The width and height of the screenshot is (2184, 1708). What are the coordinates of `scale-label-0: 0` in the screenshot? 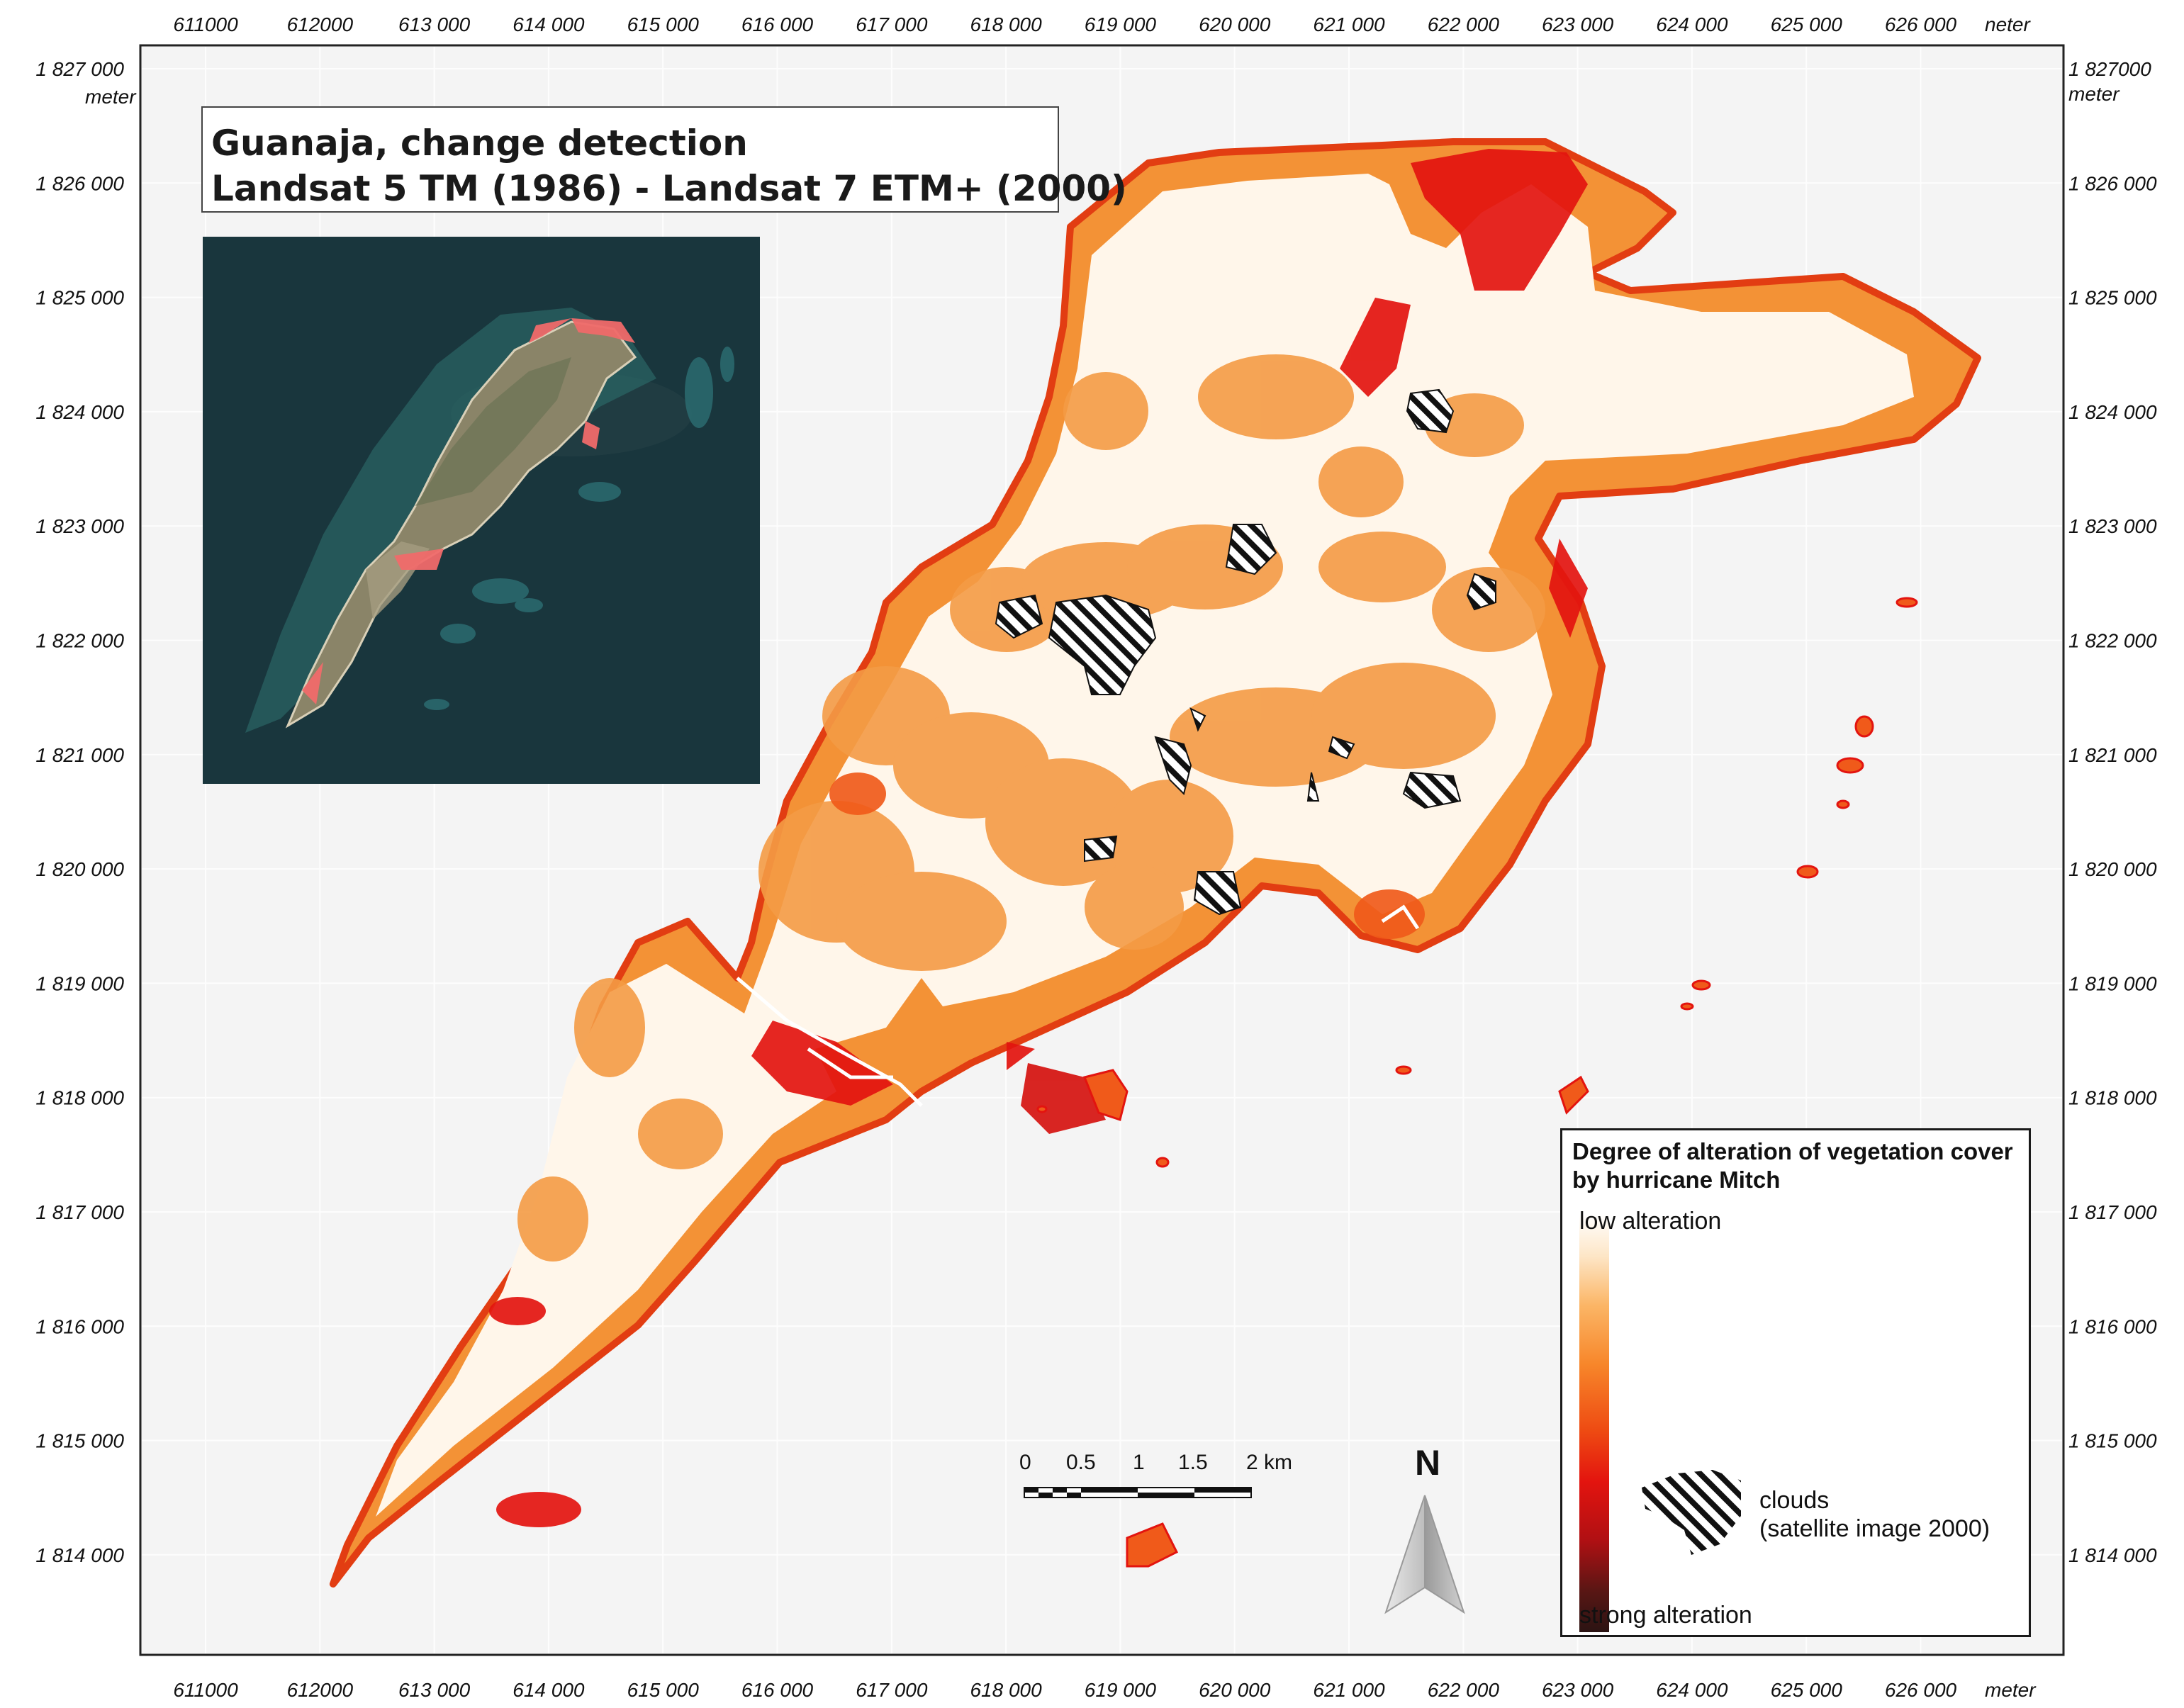 It's located at (1025, 1462).